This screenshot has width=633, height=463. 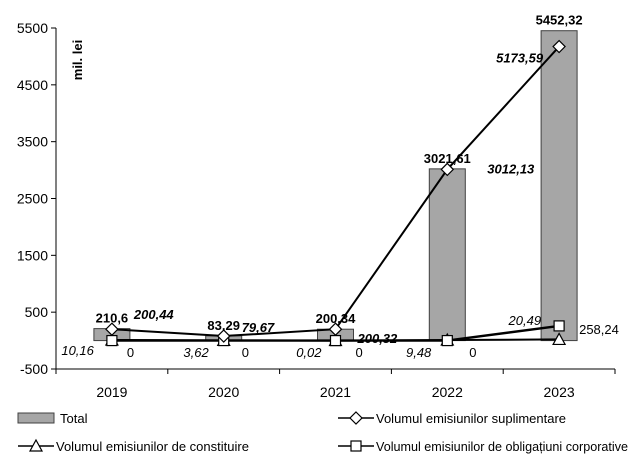 What do you see at coordinates (154, 314) in the screenshot?
I see `series-label-suplimentare: 200,44` at bounding box center [154, 314].